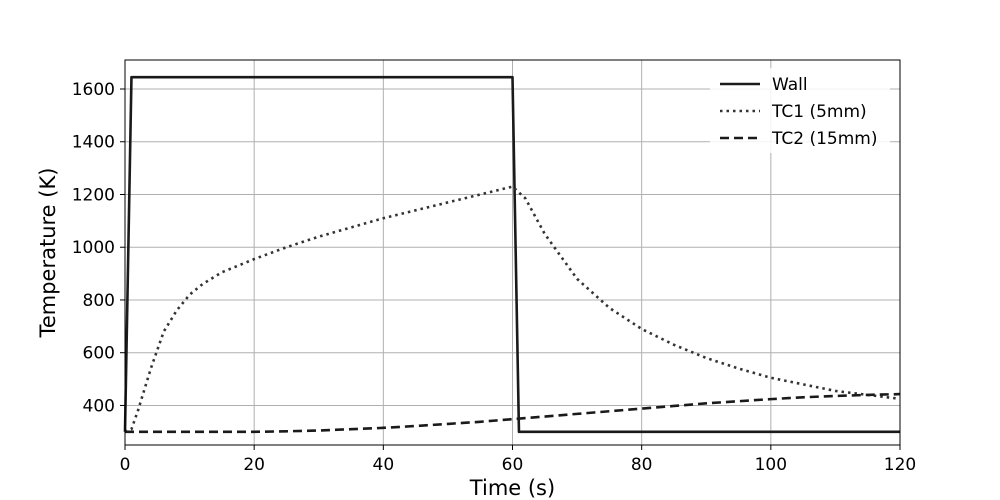 This screenshot has width=1000, height=500. Describe the element at coordinates (900, 465) in the screenshot. I see `x-tick-label: 120` at that location.